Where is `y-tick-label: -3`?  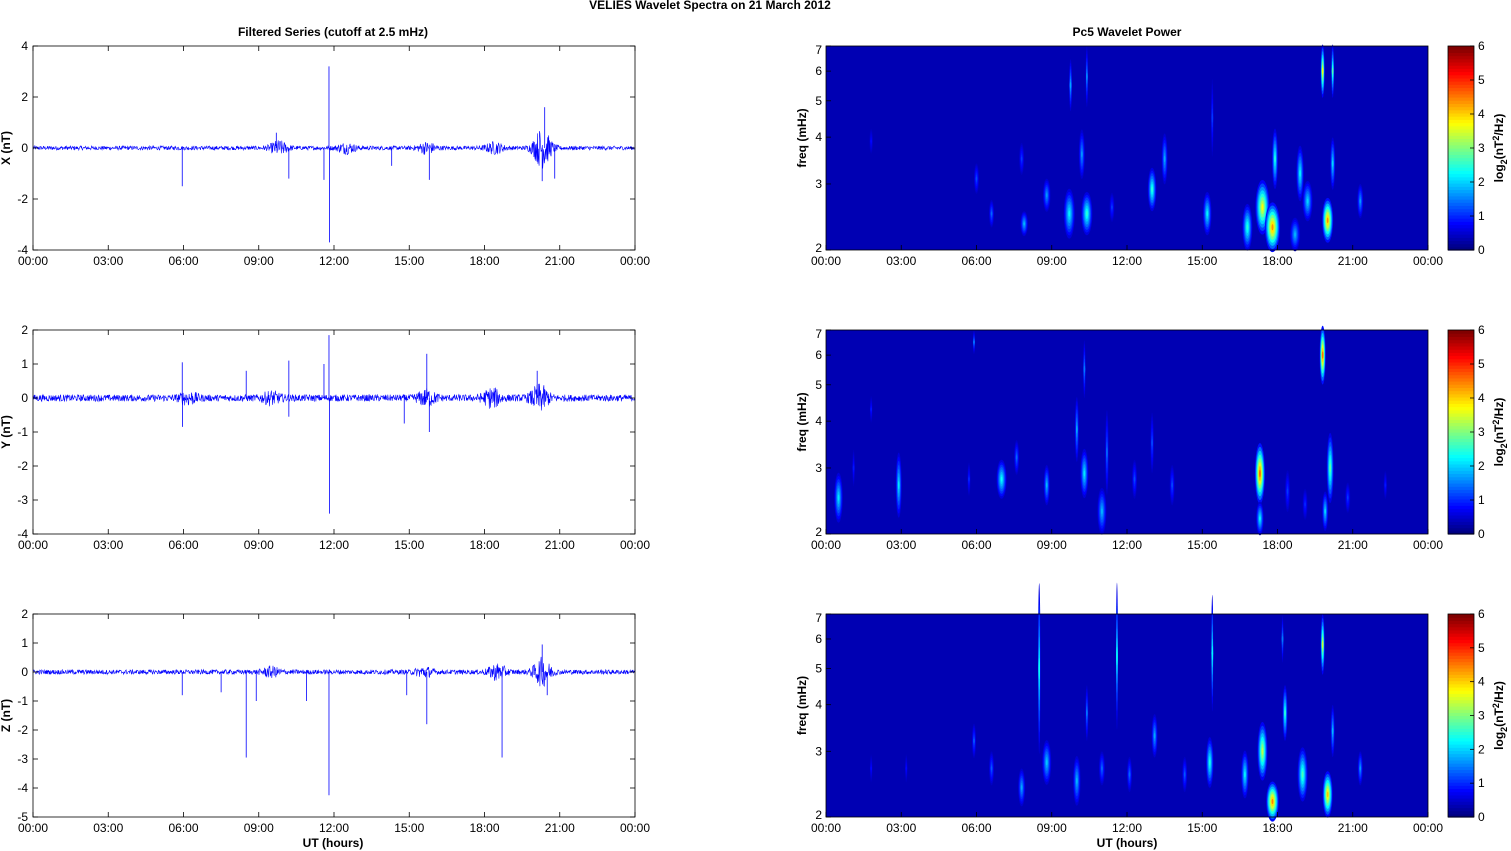 y-tick-label: -3 is located at coordinates (22, 500).